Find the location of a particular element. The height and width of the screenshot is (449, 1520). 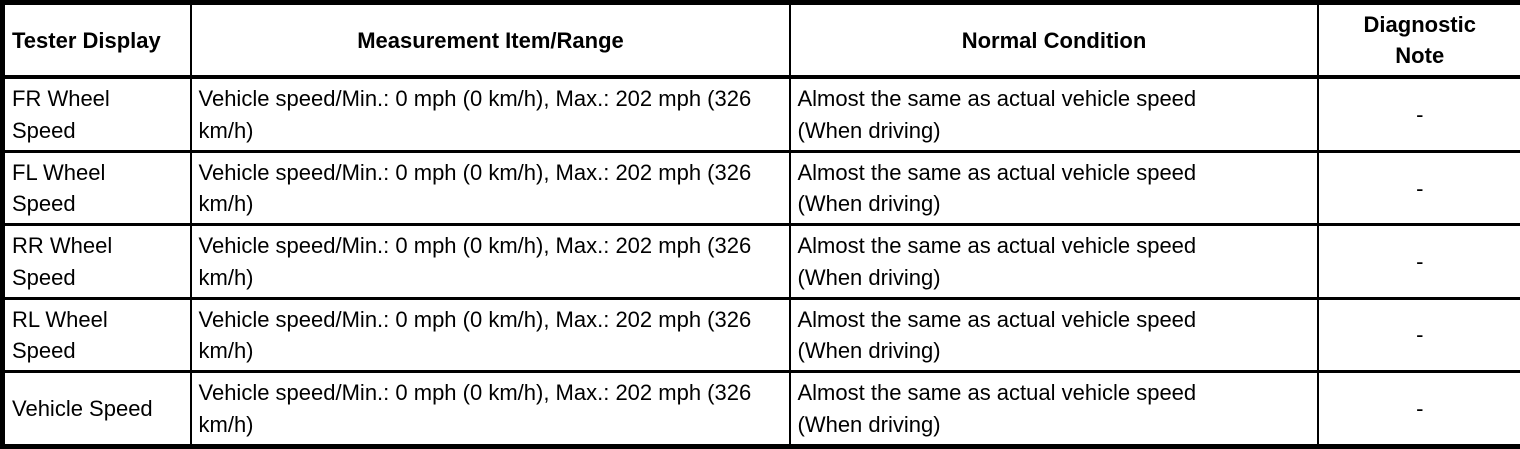

header-cell-diagnostic-note: Diagnostic Note is located at coordinates (1419, 40).